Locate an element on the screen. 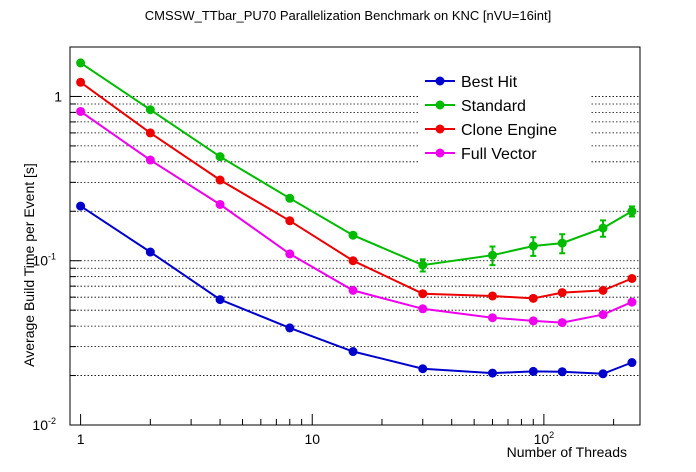 This screenshot has height=472, width=696. legend-item-best-hit: Best Hit is located at coordinates (471, 82).